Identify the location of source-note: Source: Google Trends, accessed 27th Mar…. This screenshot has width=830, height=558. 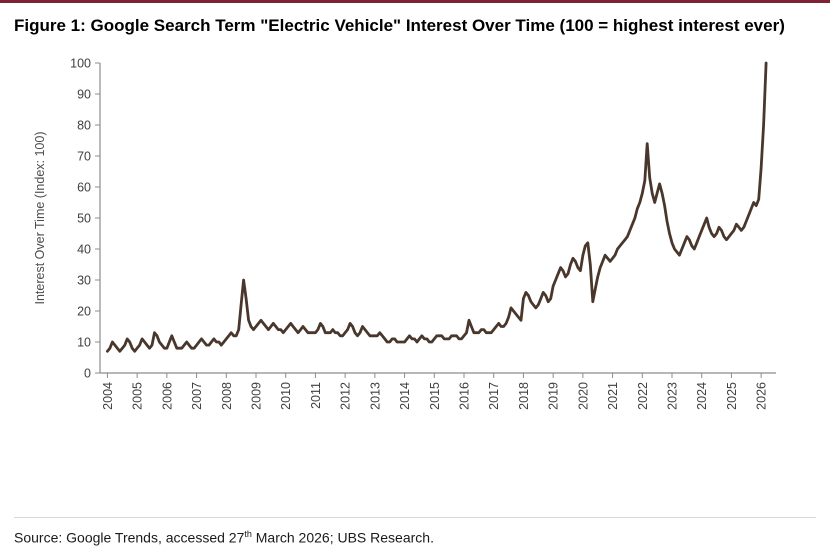
(415, 531).